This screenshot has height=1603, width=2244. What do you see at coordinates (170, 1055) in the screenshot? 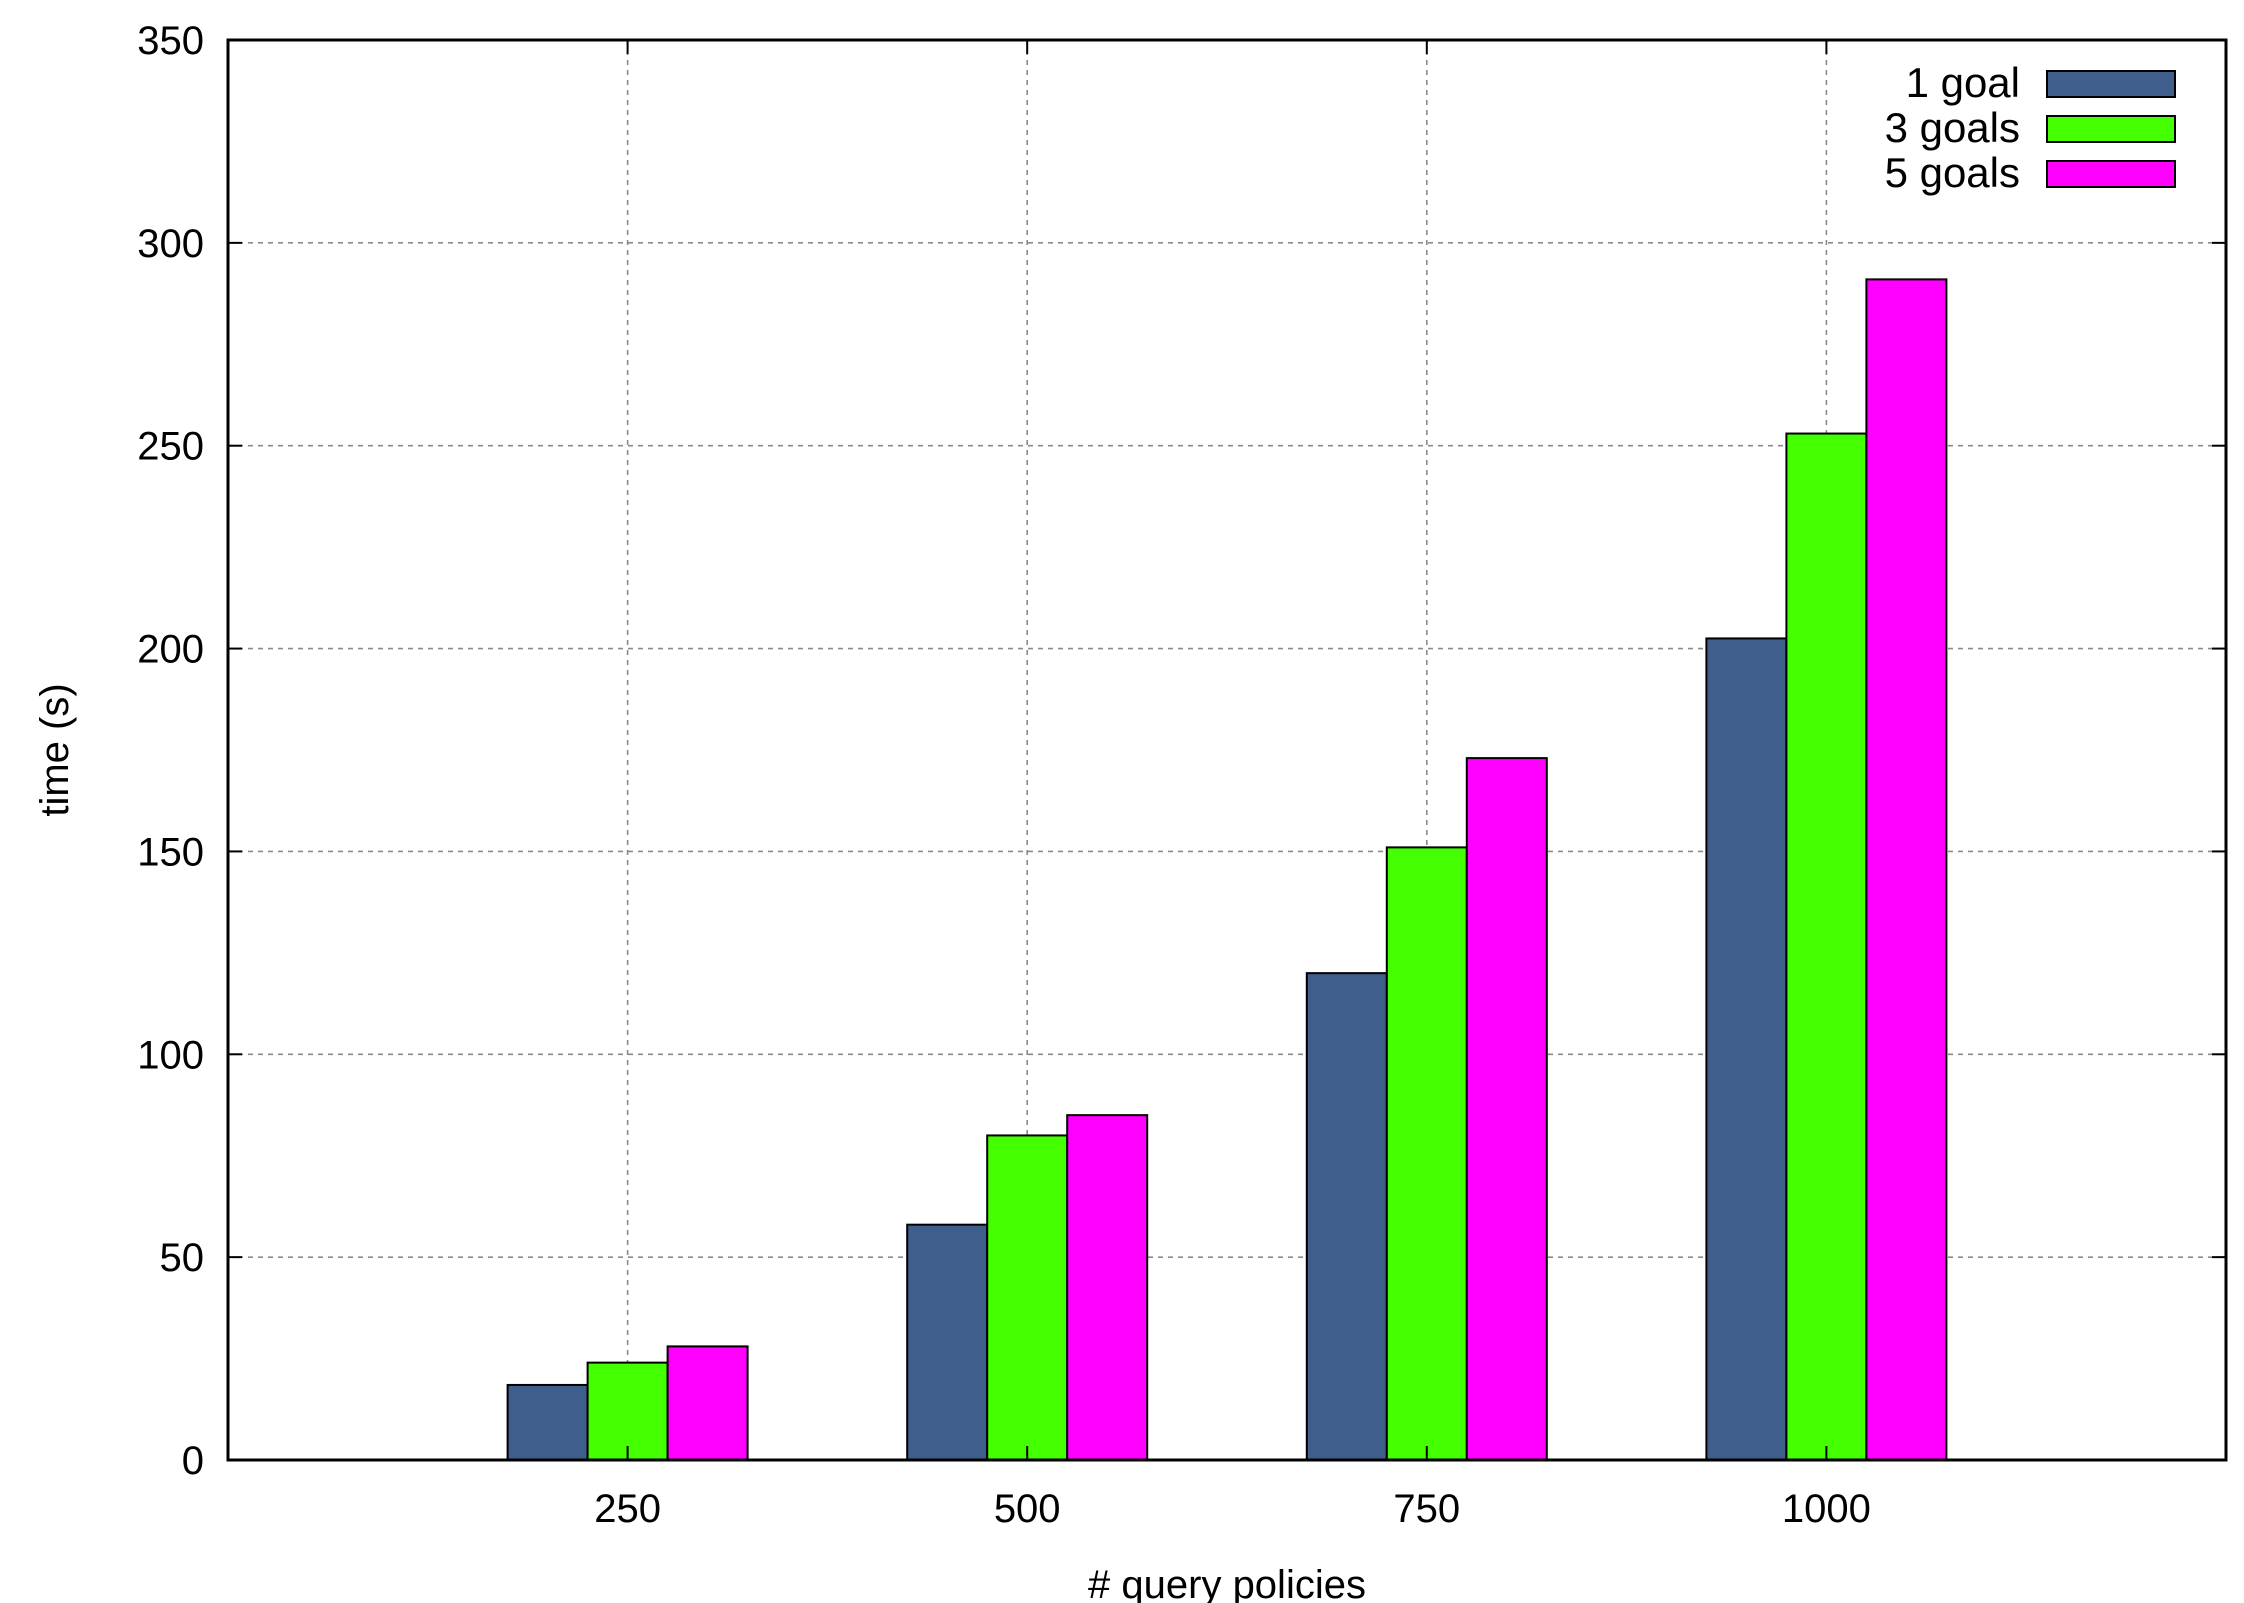
I see `y-tick-label: 100` at bounding box center [170, 1055].